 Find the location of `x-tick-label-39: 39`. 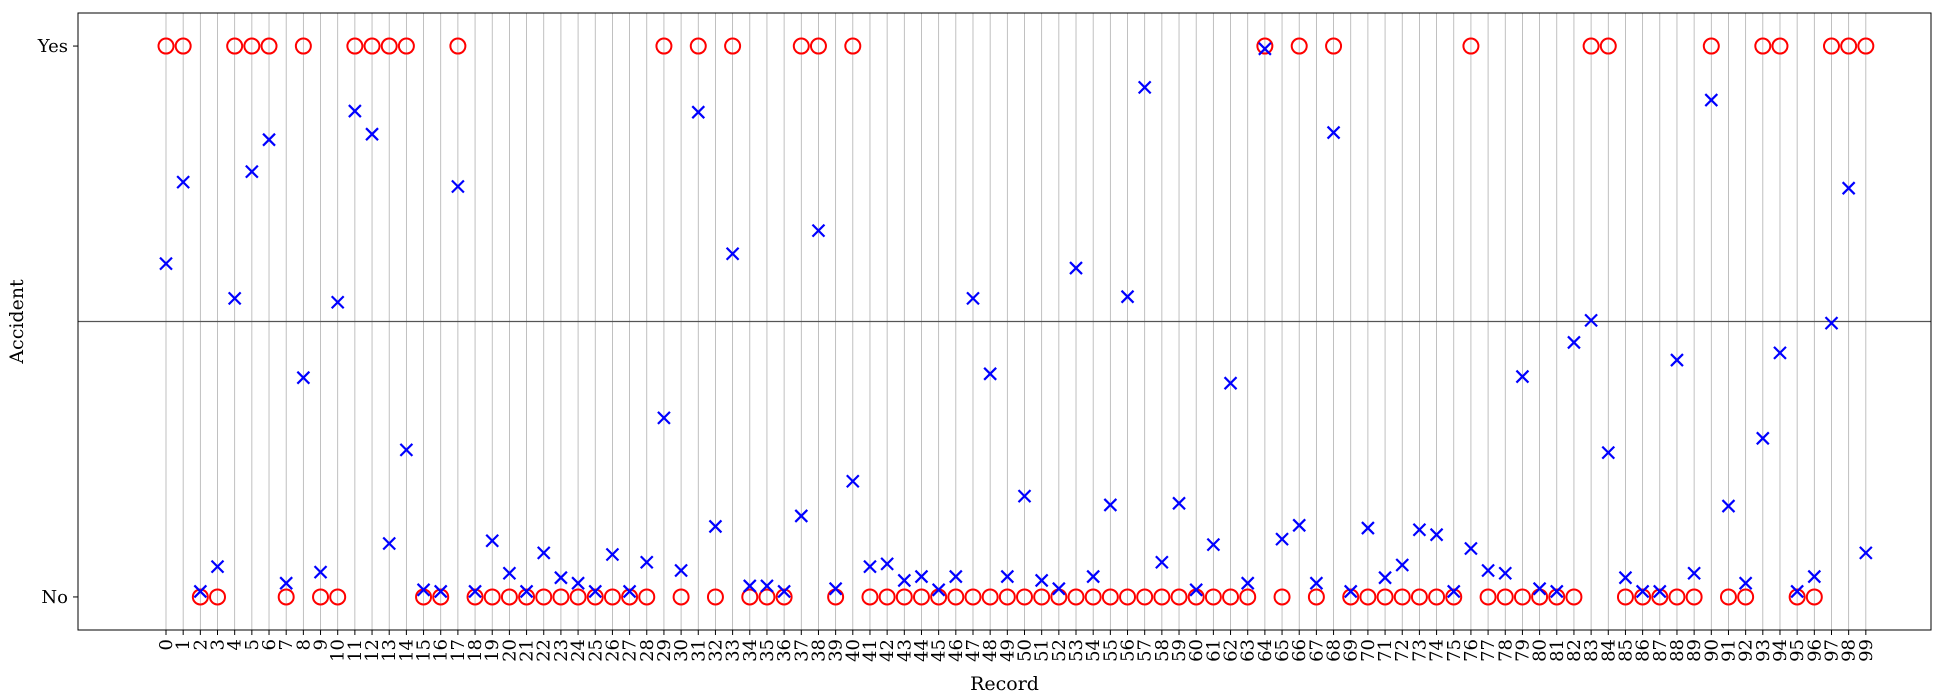

x-tick-label-39: 39 is located at coordinates (836, 650).